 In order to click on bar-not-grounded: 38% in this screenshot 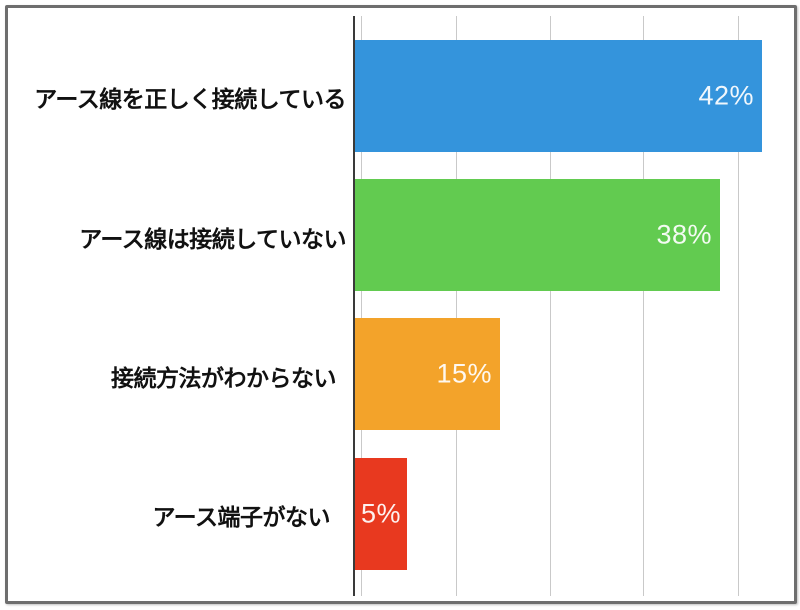, I will do `click(537, 235)`.